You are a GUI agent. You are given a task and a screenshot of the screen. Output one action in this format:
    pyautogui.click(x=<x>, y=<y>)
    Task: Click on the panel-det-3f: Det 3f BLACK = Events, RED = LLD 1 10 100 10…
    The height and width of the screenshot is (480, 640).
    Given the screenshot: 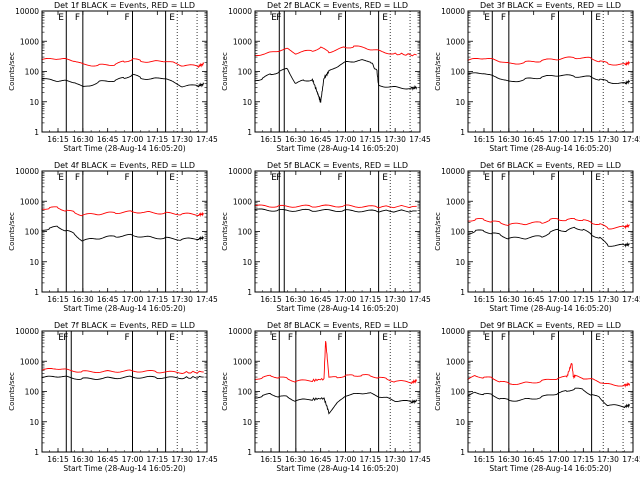 What is the action you would take?
    pyautogui.click(x=537, y=77)
    